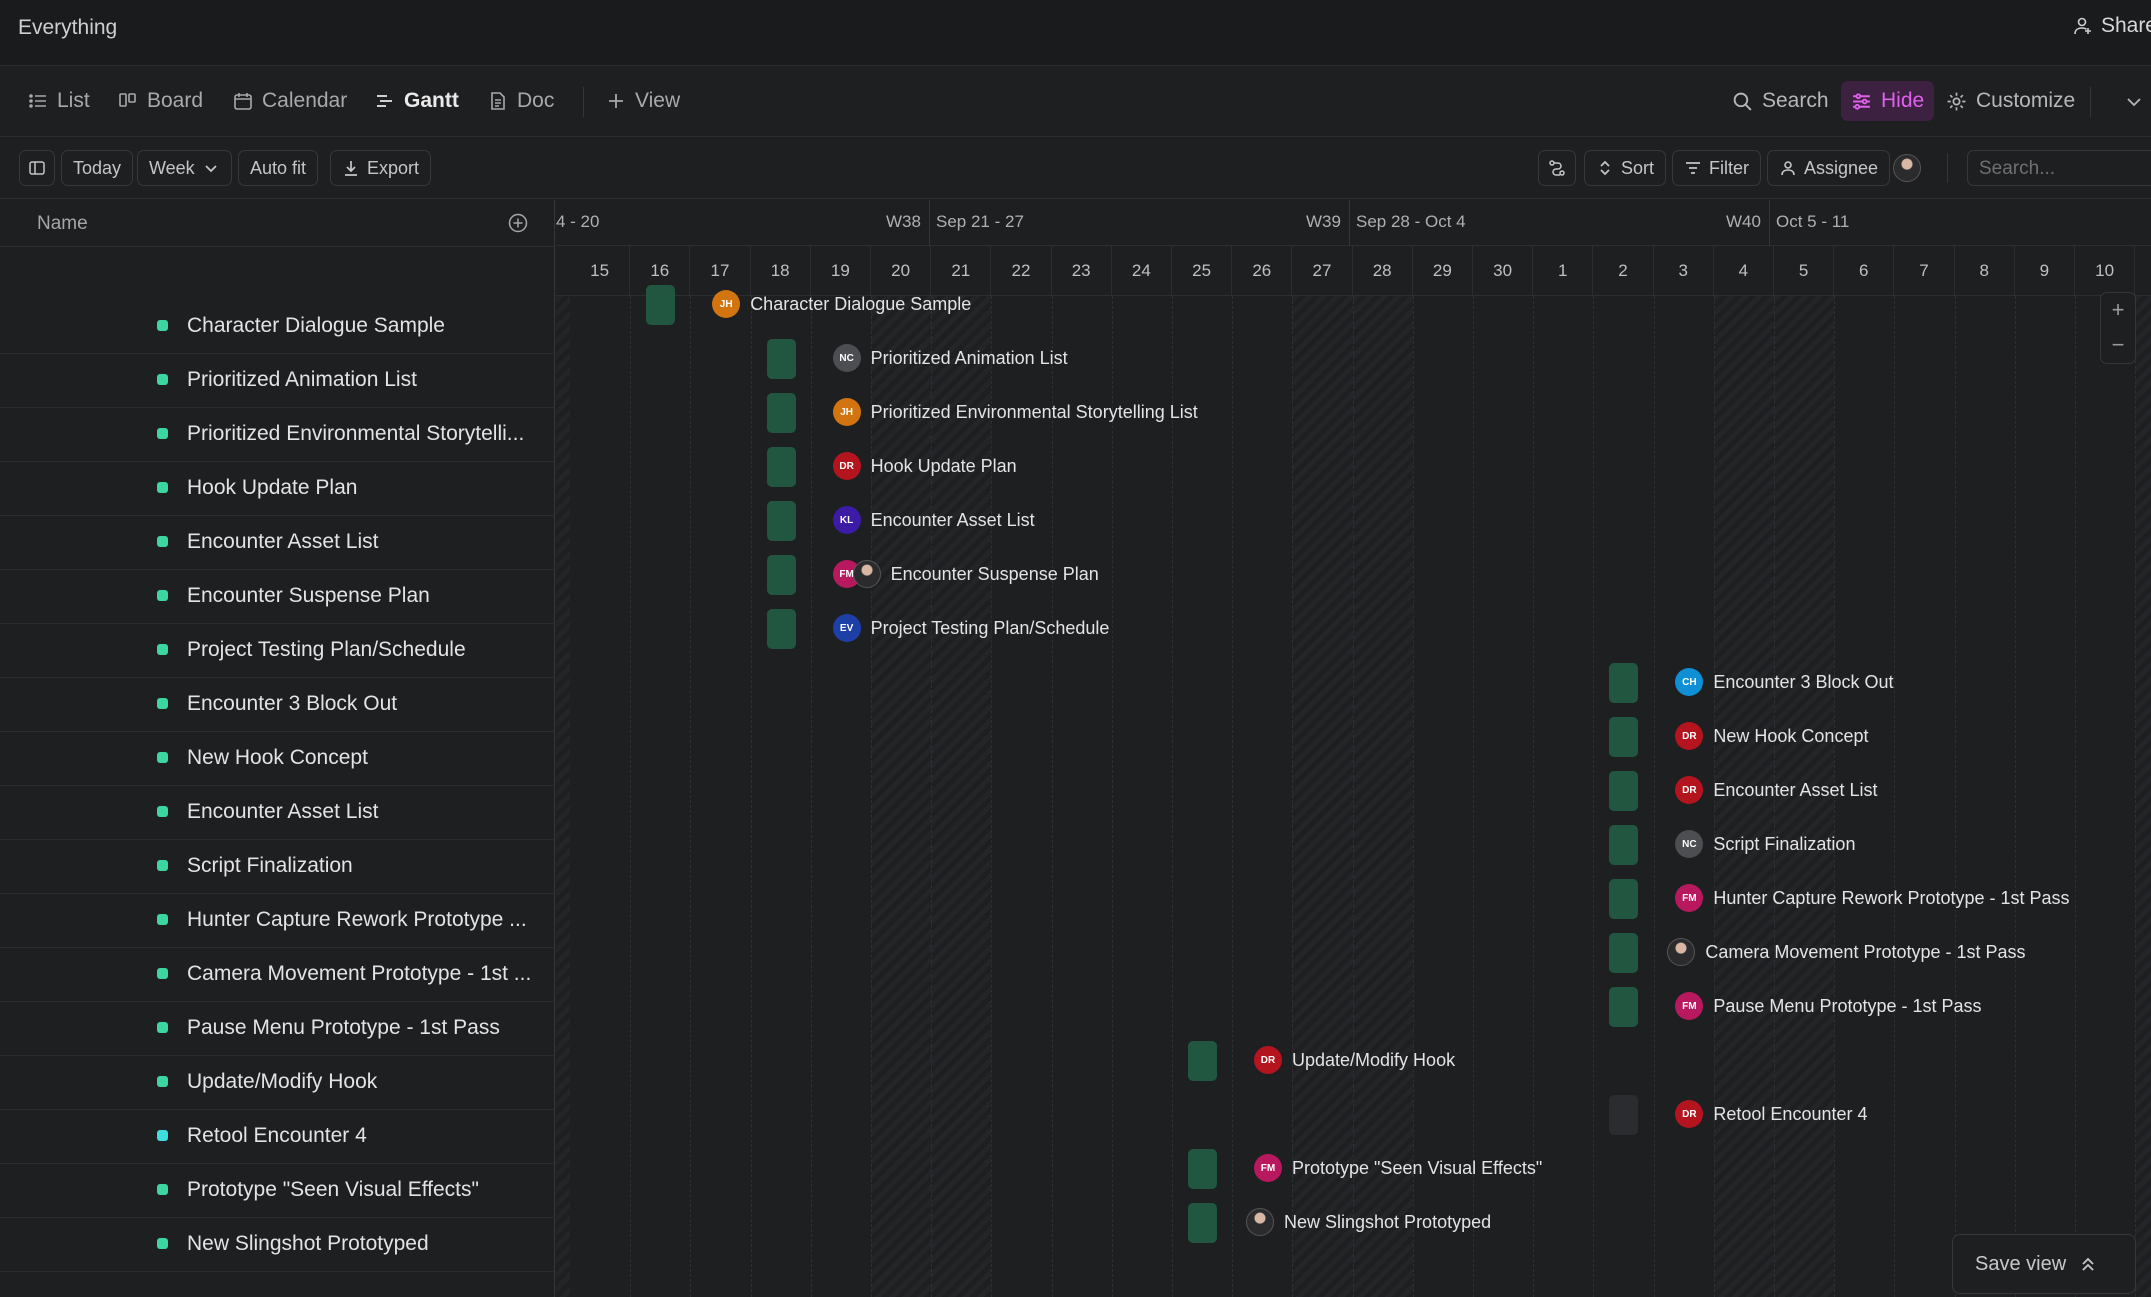 The width and height of the screenshot is (2151, 1297). I want to click on avatar-initials: JH, so click(726, 304).